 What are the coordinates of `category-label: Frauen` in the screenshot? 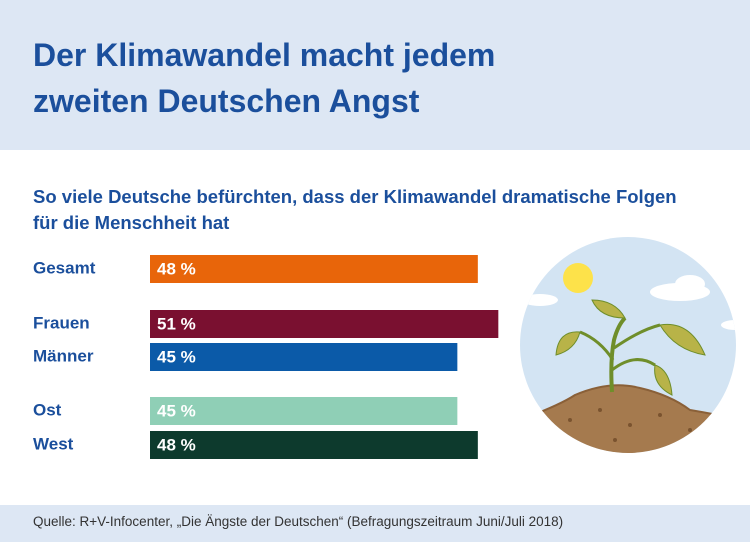 It's located at (61, 322).